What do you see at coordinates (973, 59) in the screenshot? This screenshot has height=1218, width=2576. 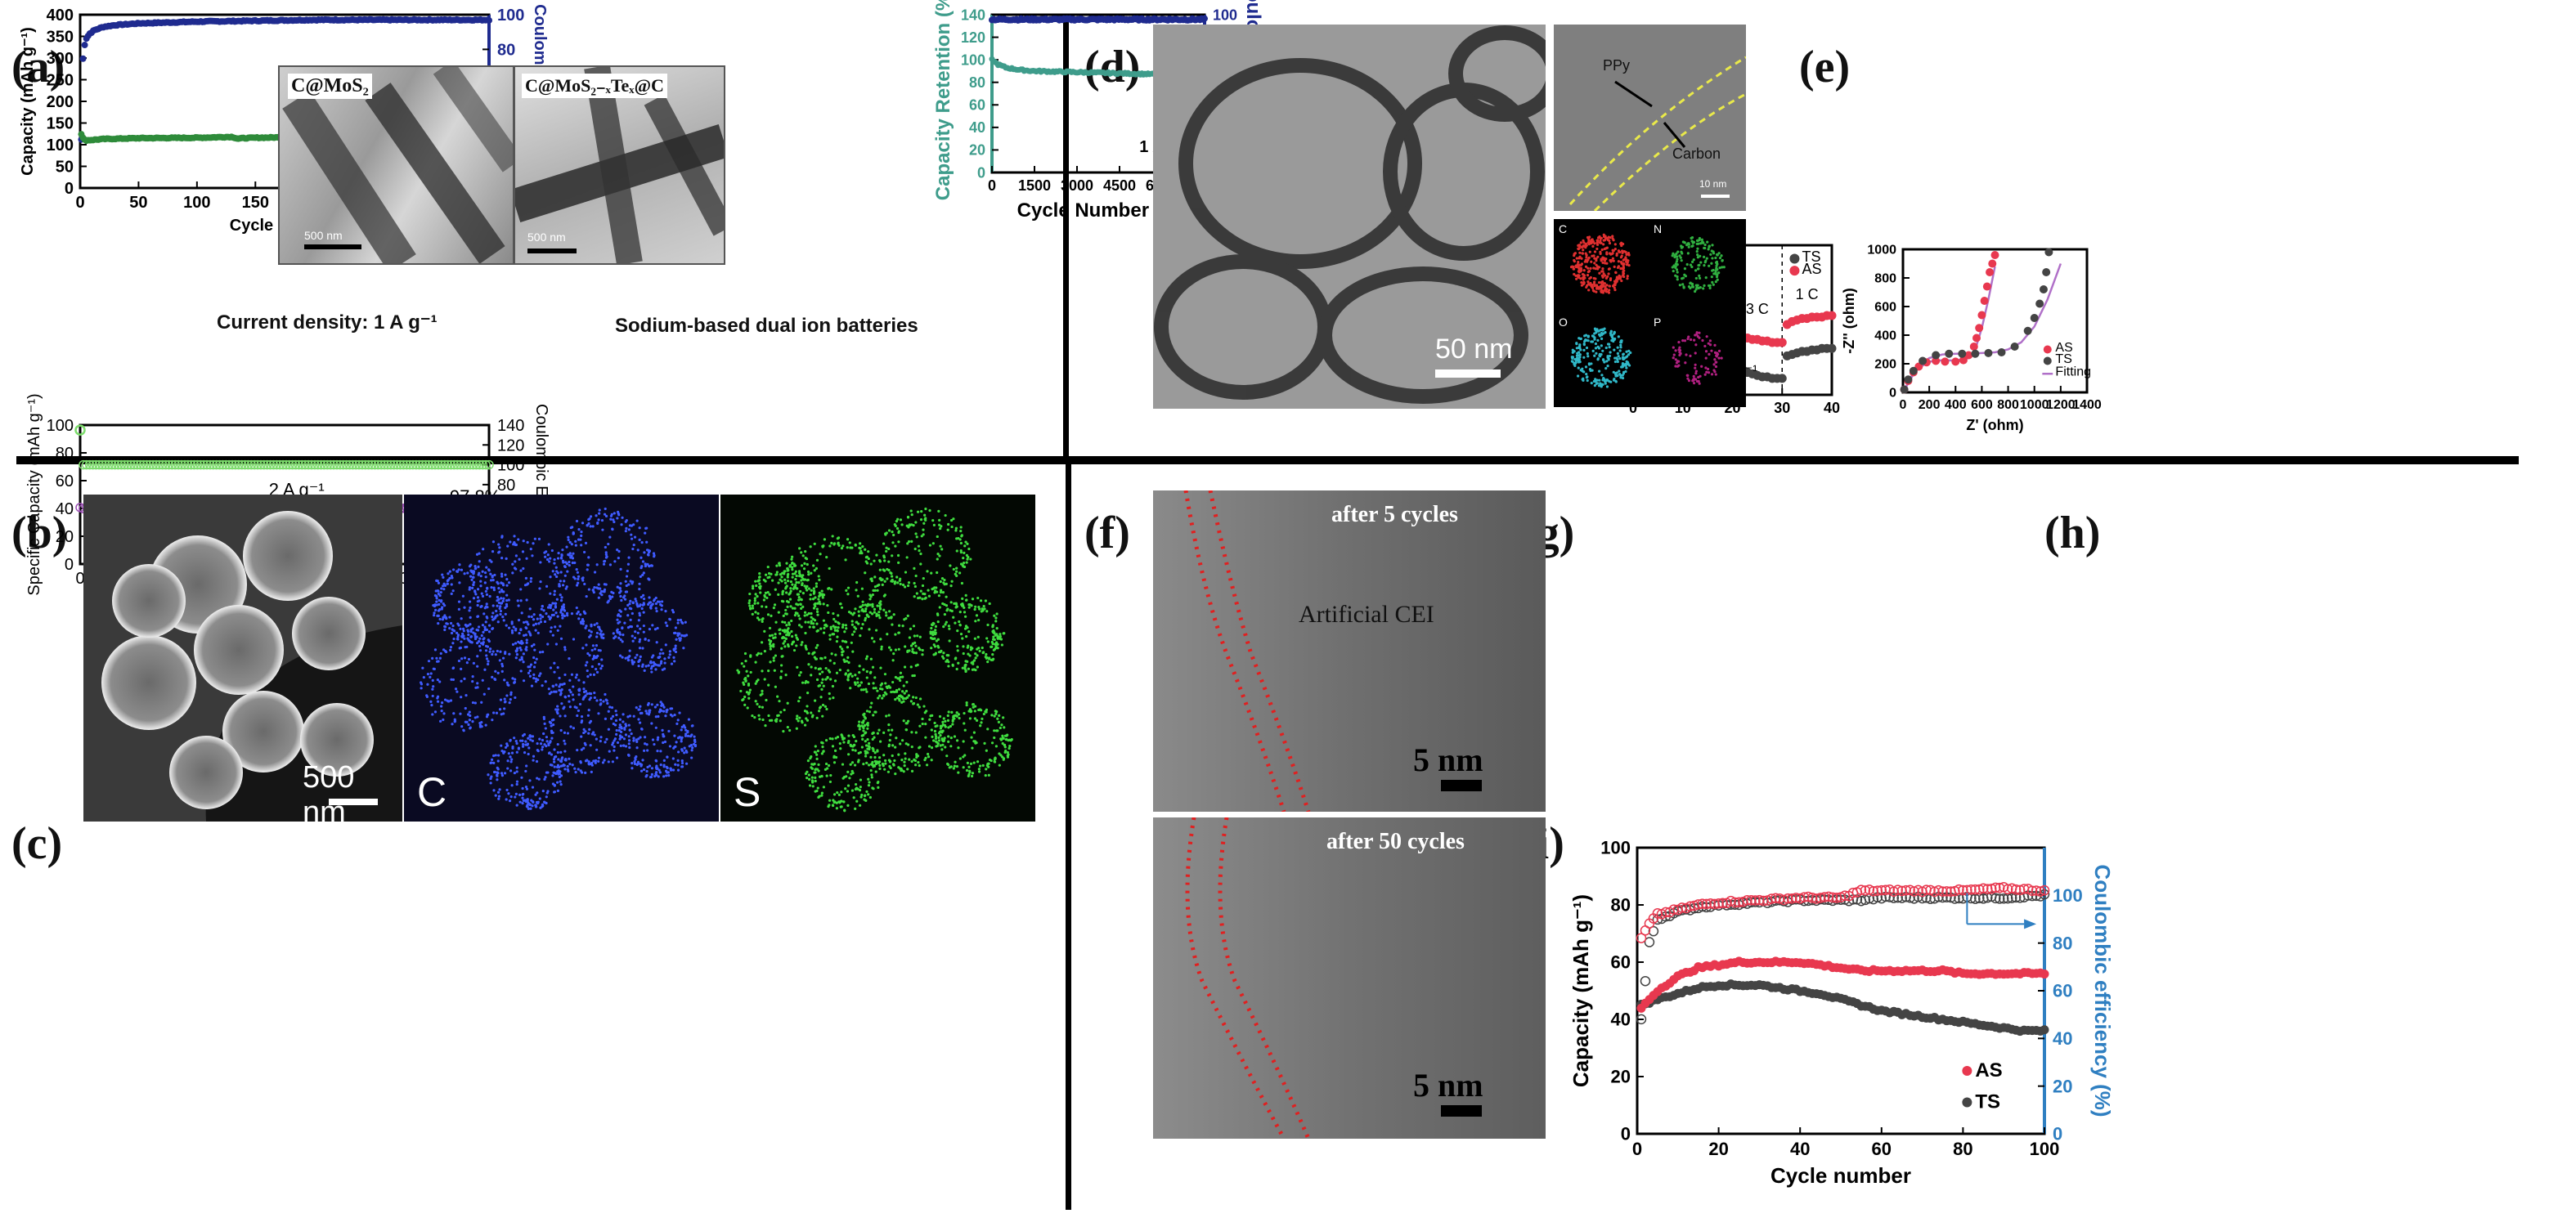 I see `chart-e-ytick-label: 100` at bounding box center [973, 59].